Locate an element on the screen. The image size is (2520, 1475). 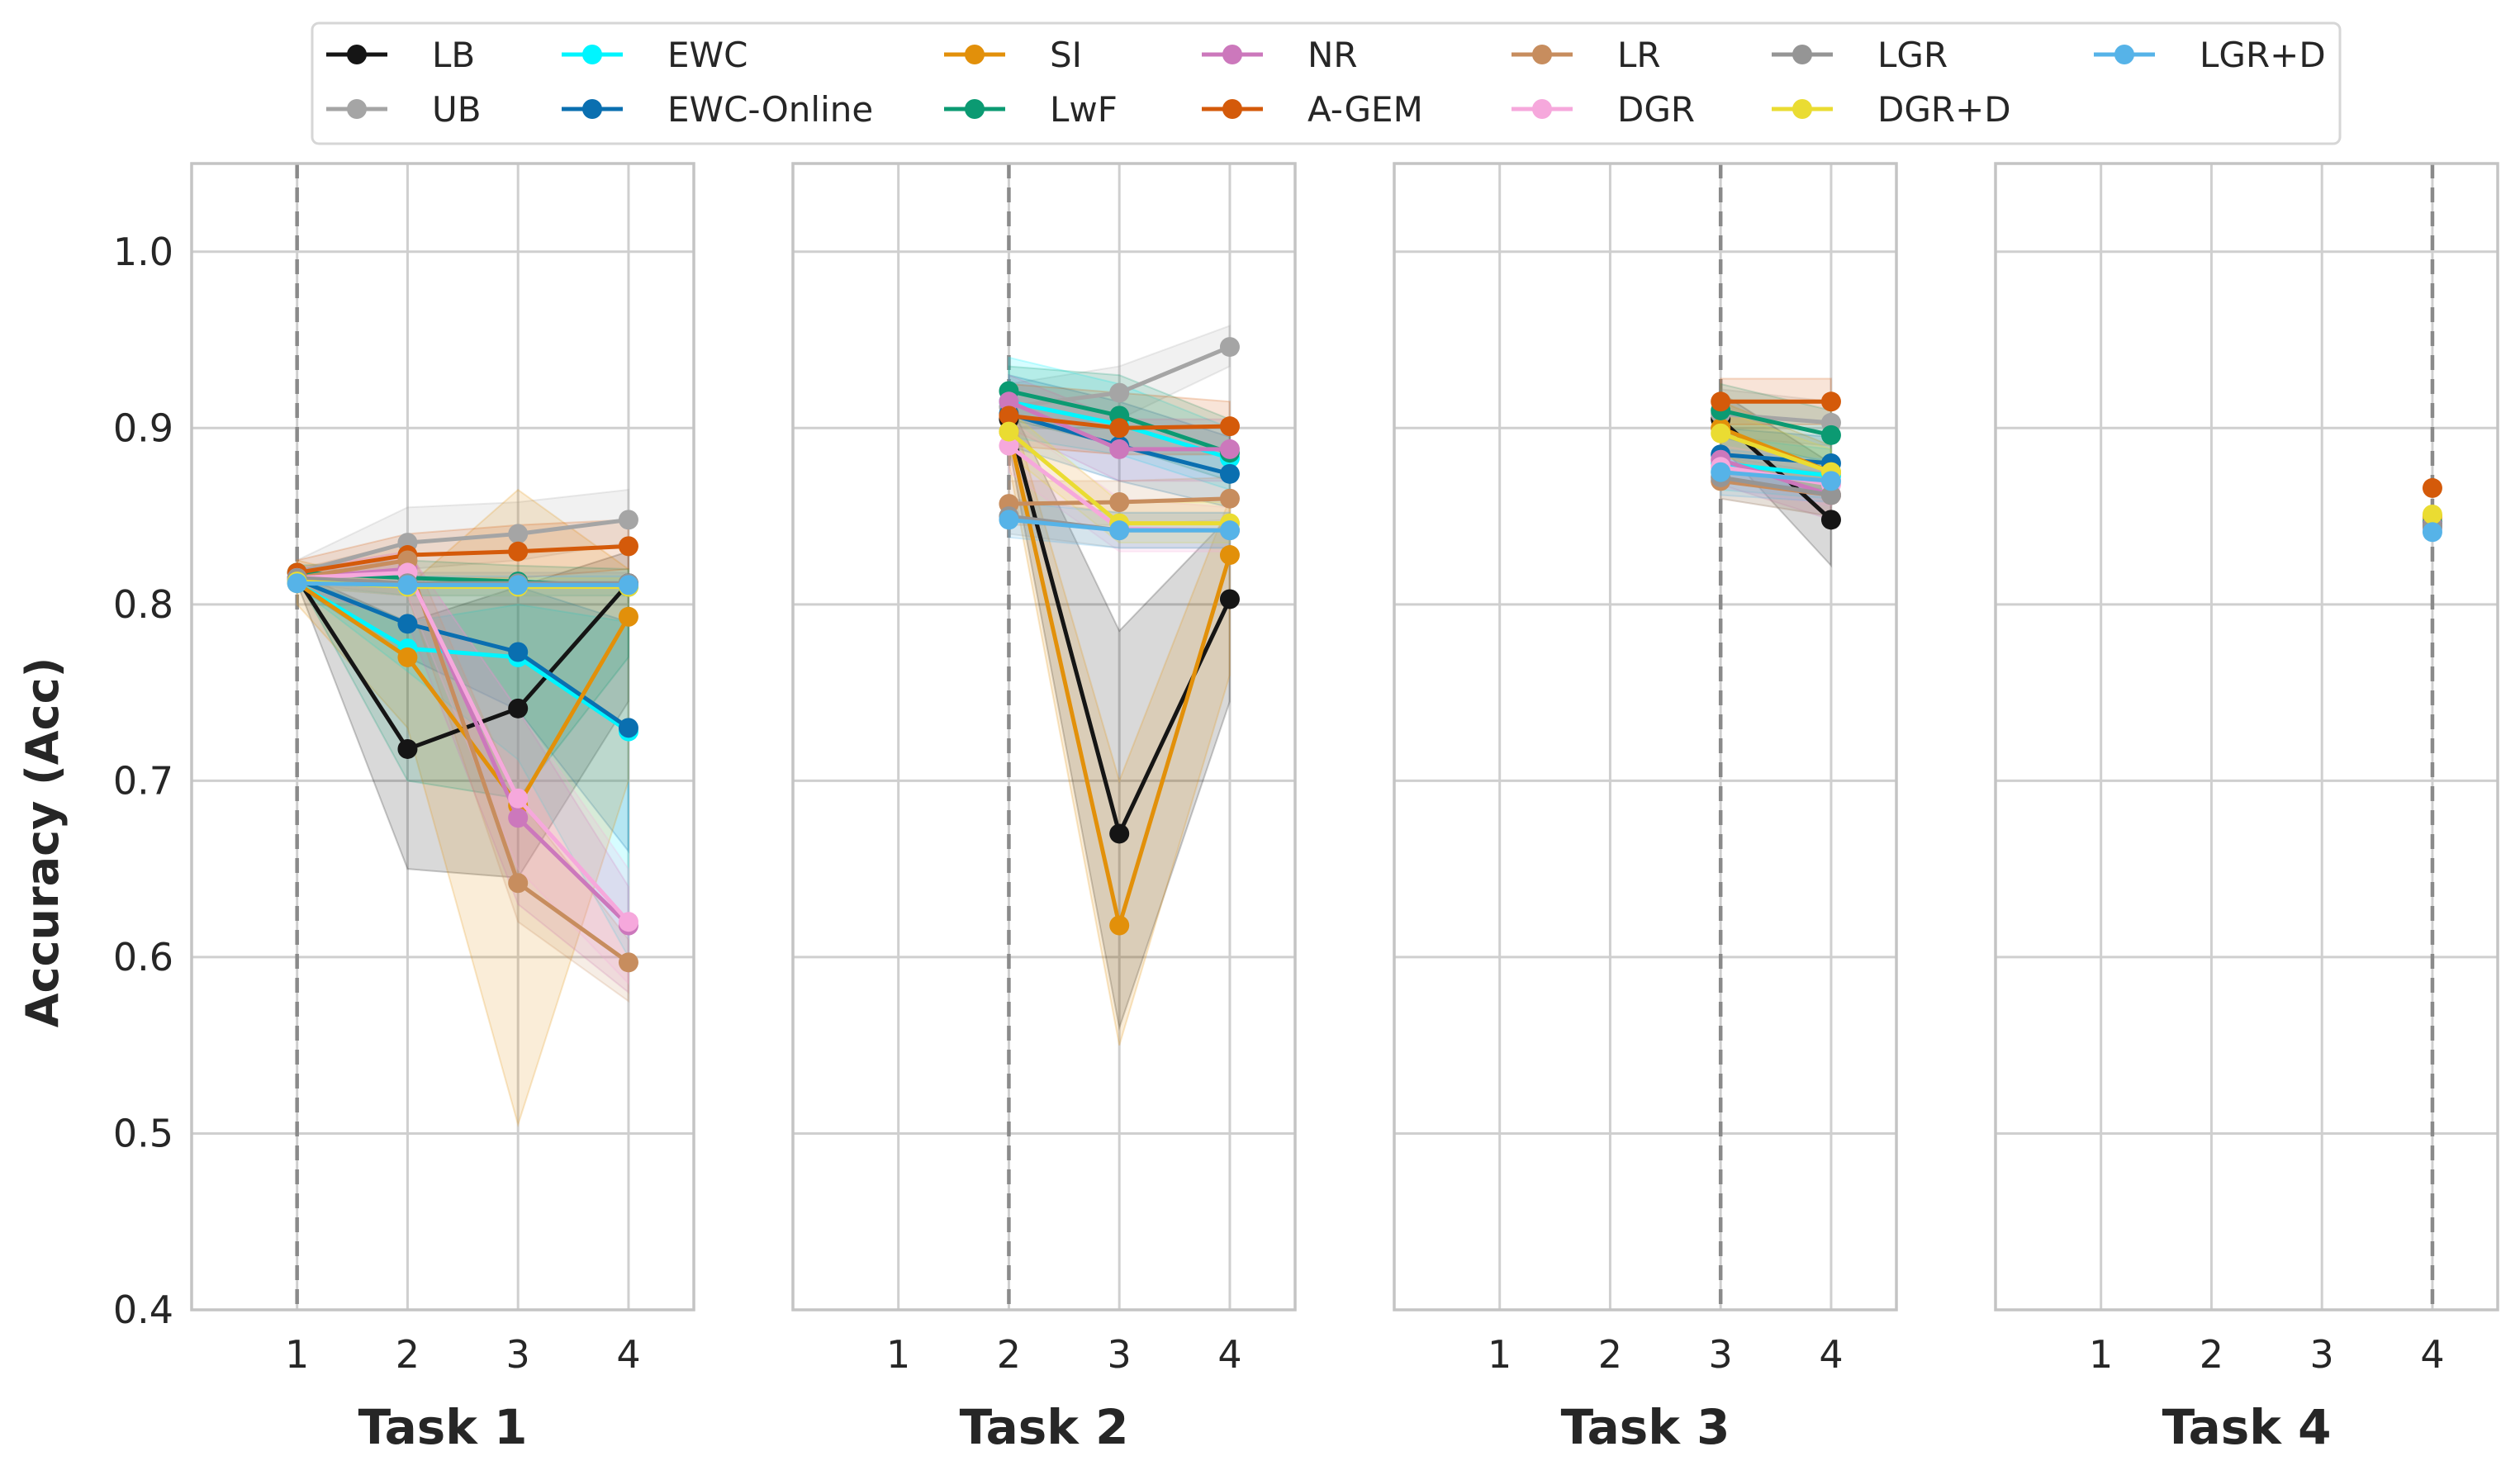
line-ub is located at coordinates (463, 546).